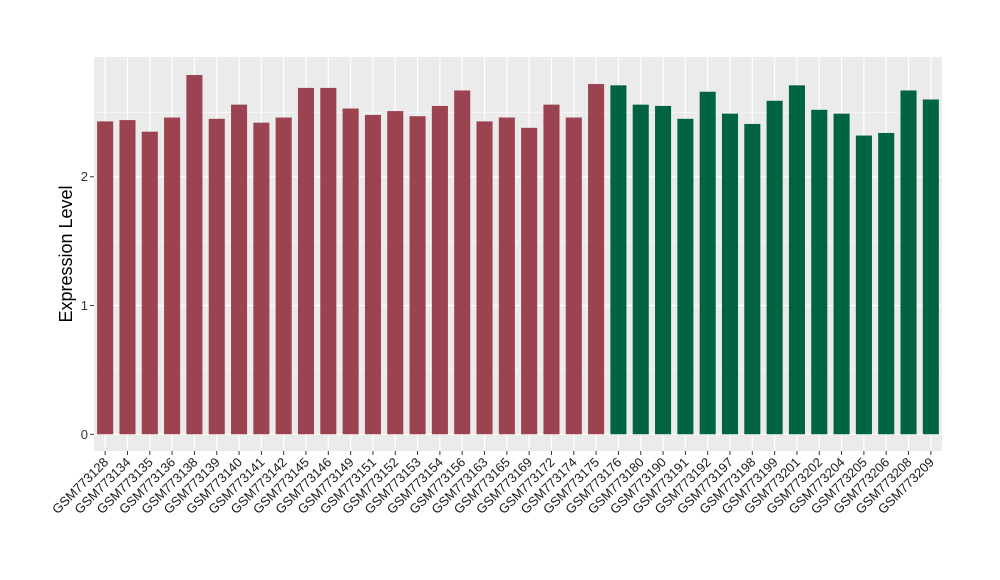 This screenshot has width=1000, height=580. I want to click on bar-GSM773206, so click(886, 283).